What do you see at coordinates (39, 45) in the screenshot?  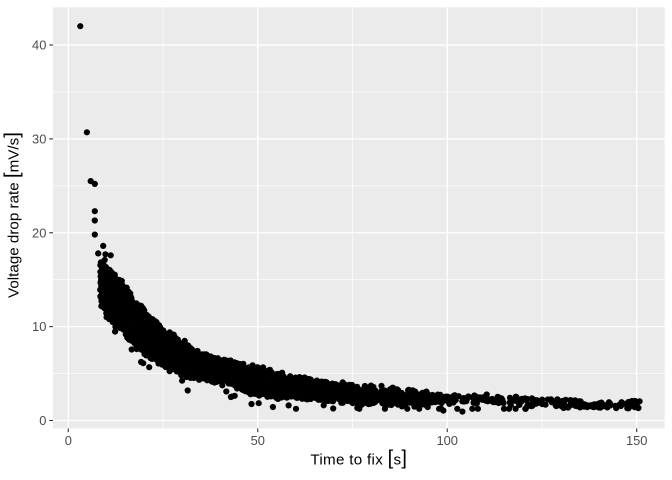 I see `svg-text: 40` at bounding box center [39, 45].